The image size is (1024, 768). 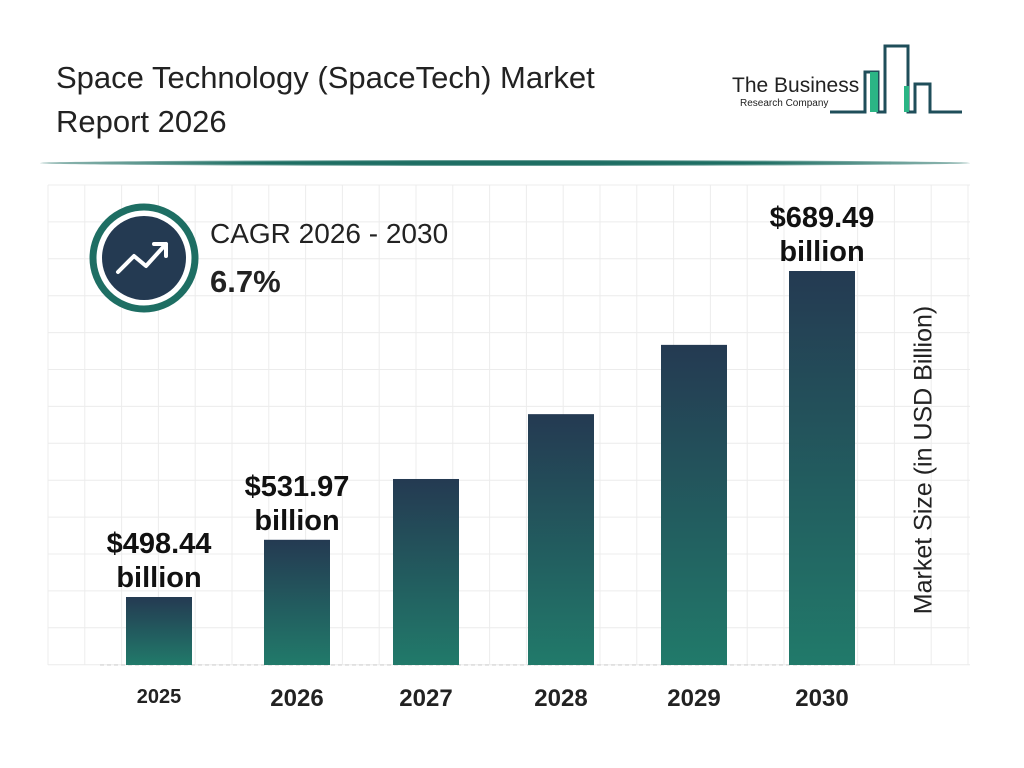 I want to click on x-tick-label: 2028, so click(x=560, y=698).